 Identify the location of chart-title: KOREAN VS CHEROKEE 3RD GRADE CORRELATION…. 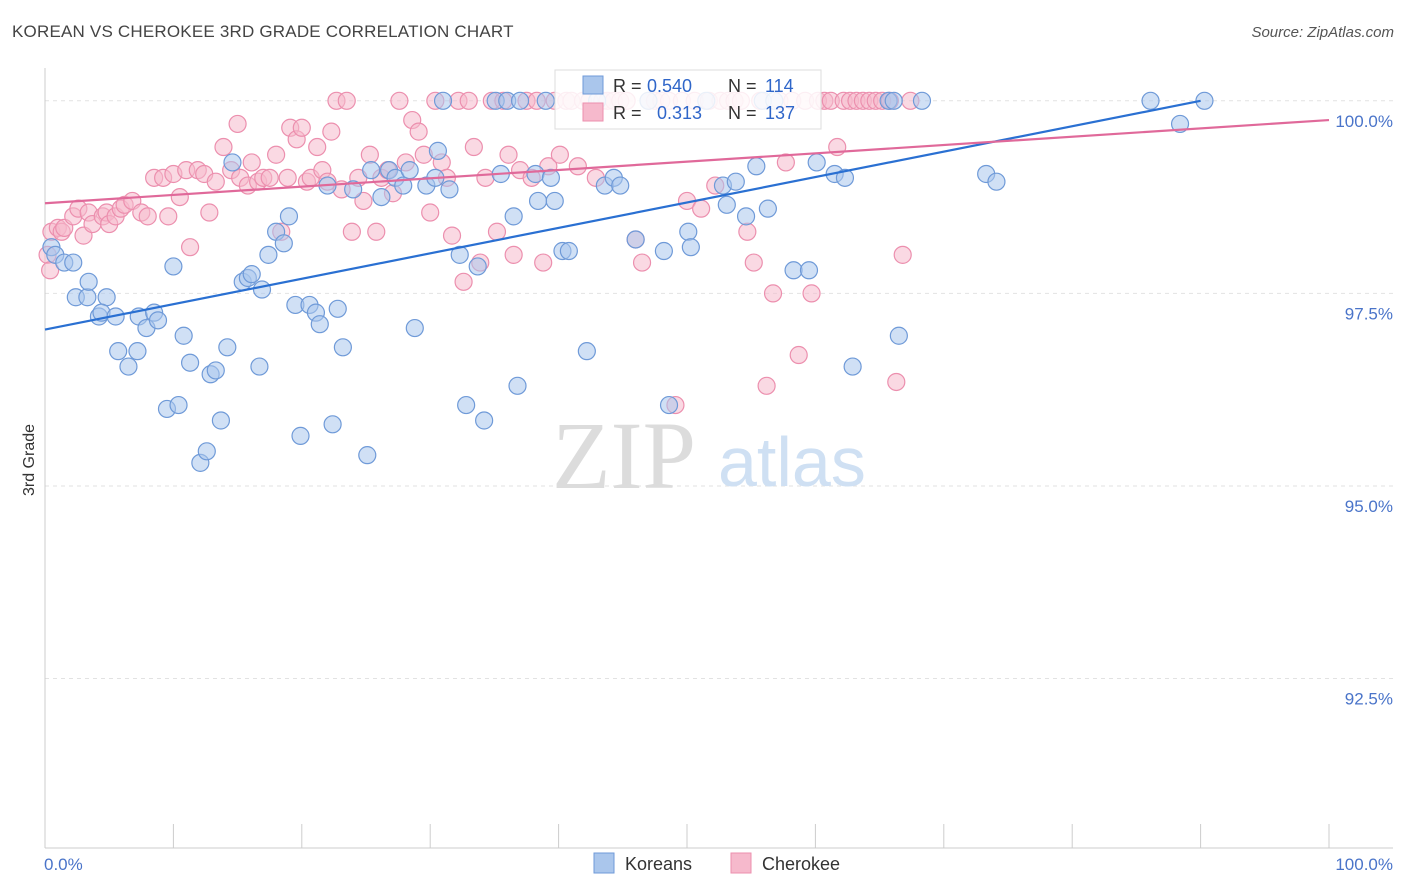
(263, 31).